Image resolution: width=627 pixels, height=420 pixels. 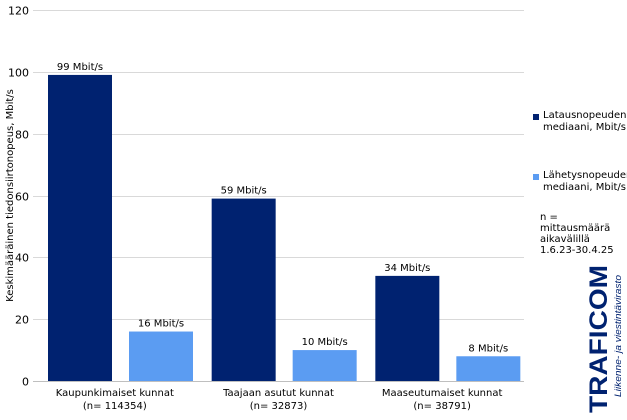 What do you see at coordinates (599, 339) in the screenshot?
I see `logo-brand-text: TRAFICOM` at bounding box center [599, 339].